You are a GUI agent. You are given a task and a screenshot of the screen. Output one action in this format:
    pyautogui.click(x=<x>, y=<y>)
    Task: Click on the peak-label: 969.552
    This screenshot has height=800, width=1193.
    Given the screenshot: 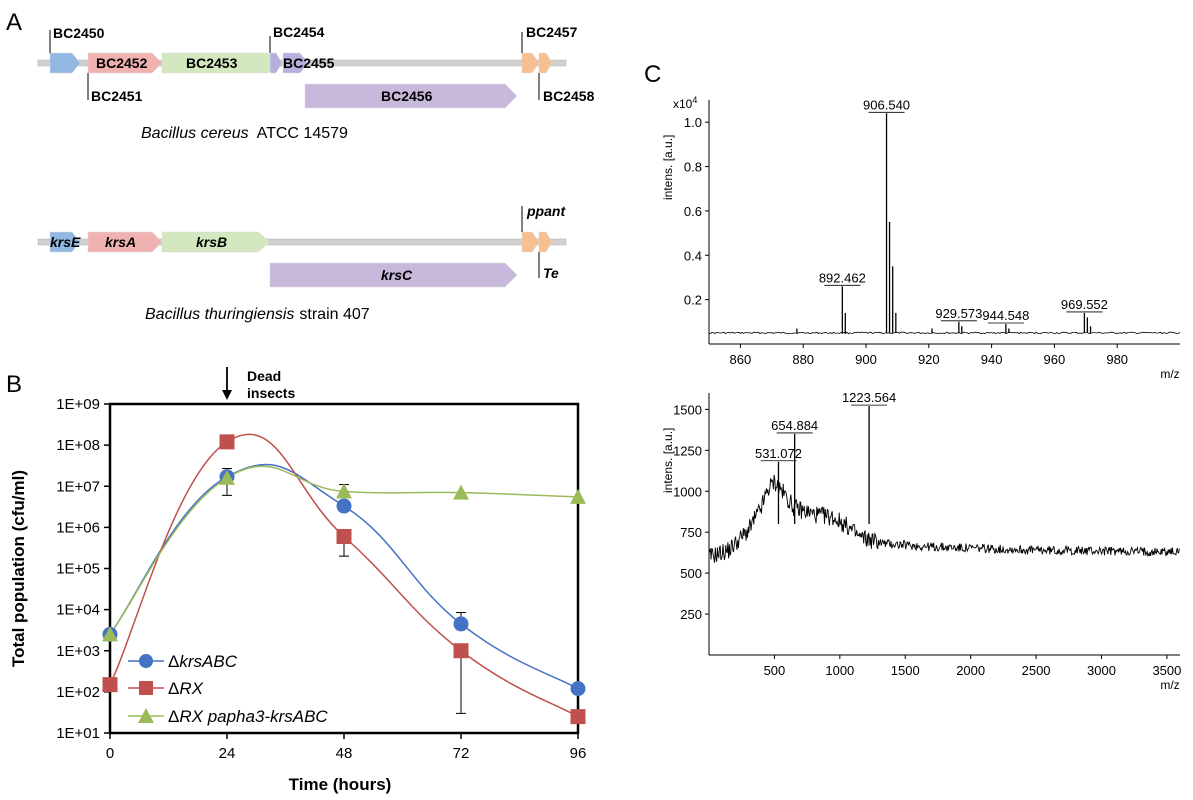 What is the action you would take?
    pyautogui.click(x=1084, y=304)
    